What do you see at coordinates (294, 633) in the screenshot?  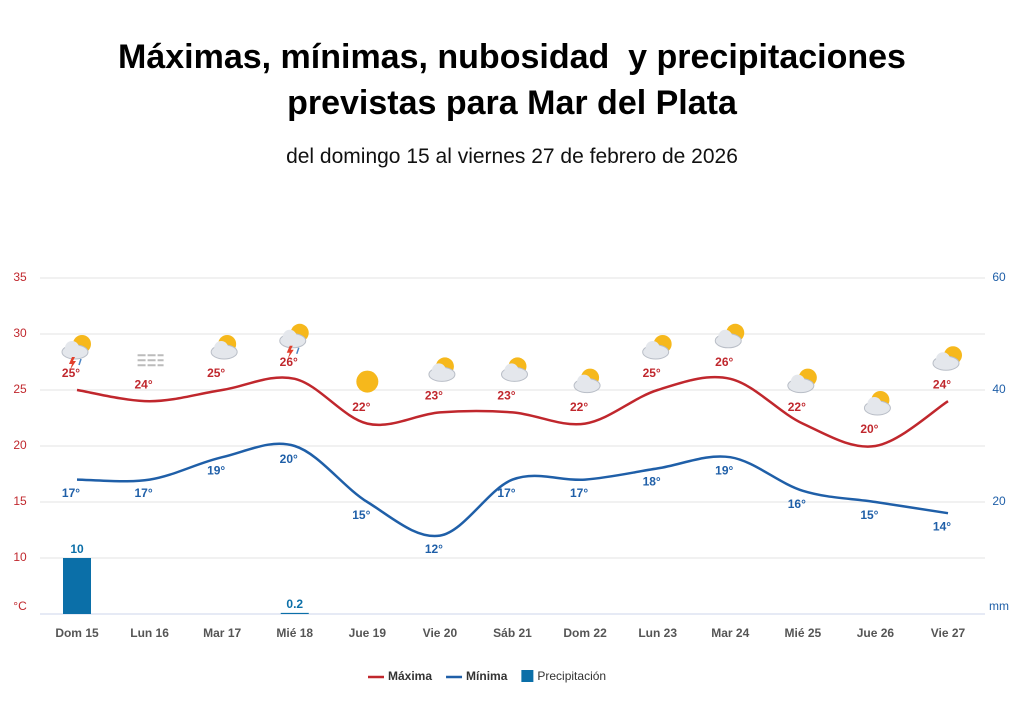 I see `x-tick-label: Mié 18` at bounding box center [294, 633].